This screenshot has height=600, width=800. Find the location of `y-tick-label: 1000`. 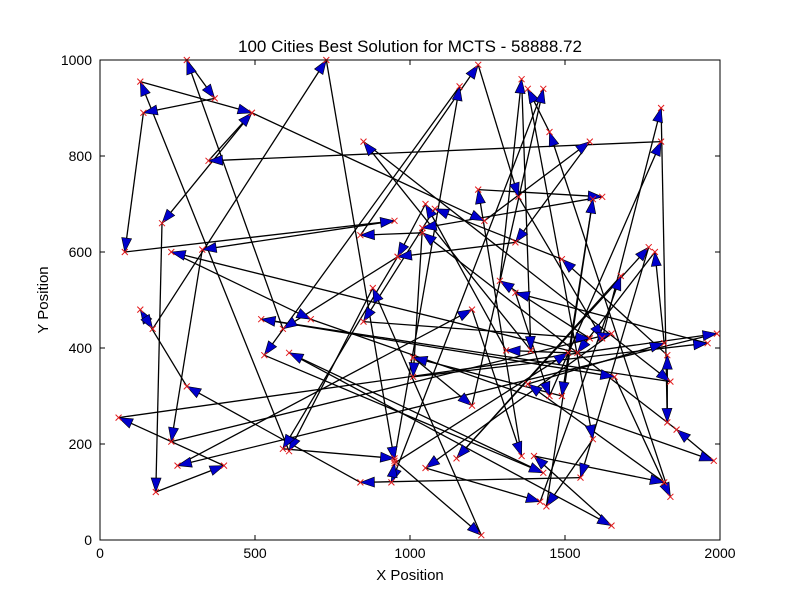

y-tick-label: 1000 is located at coordinates (76, 60).